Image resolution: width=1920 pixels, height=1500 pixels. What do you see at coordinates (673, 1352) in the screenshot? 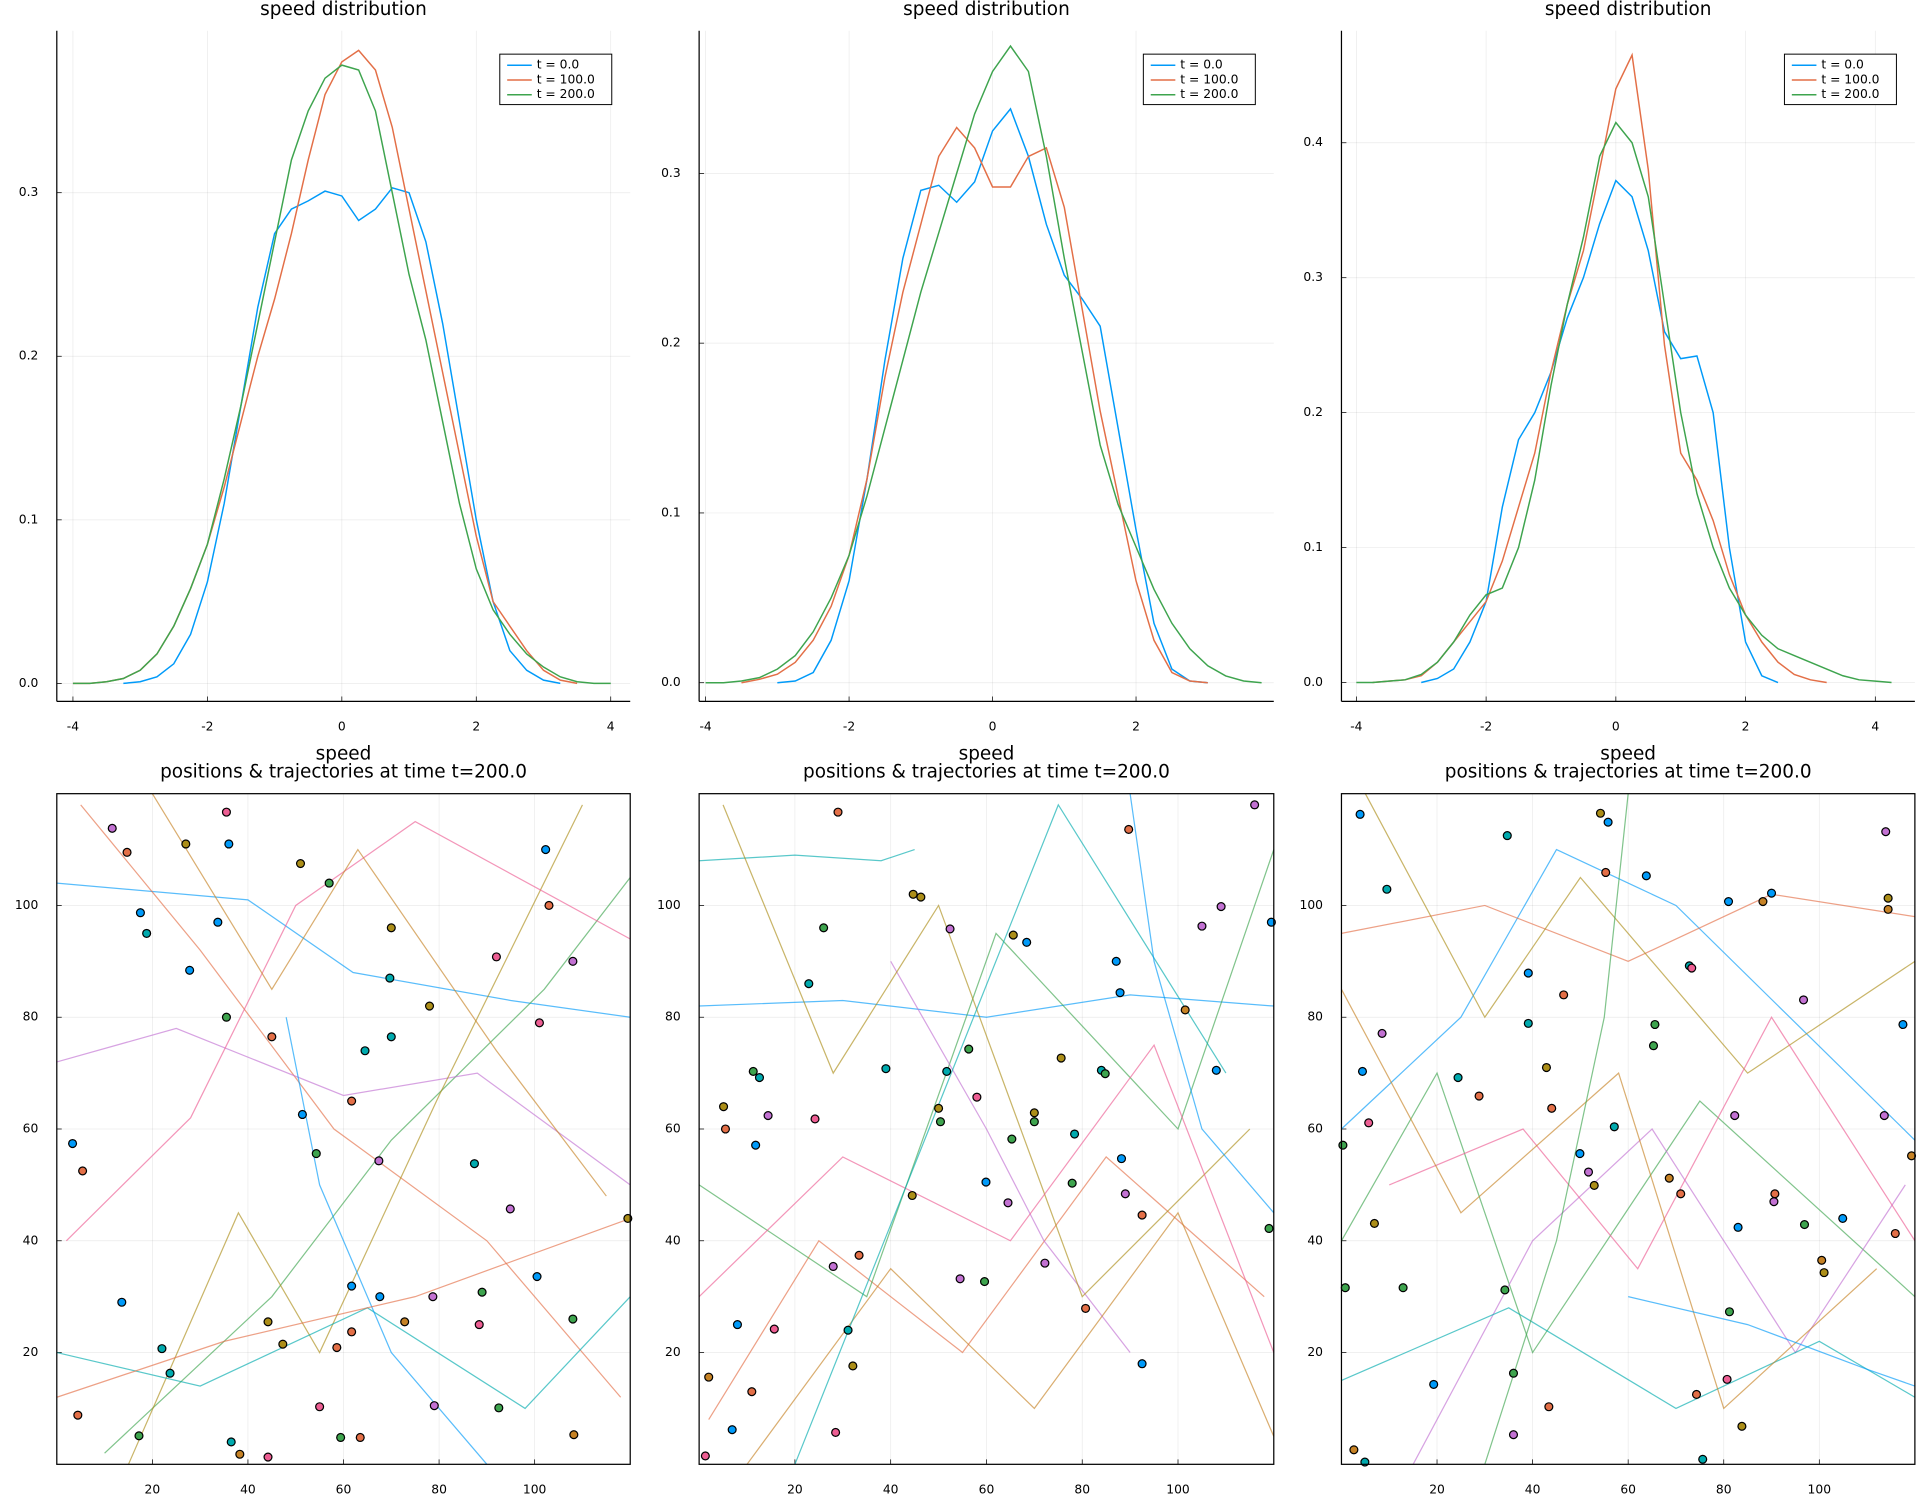
I see `y-tick-label: 20` at bounding box center [673, 1352].